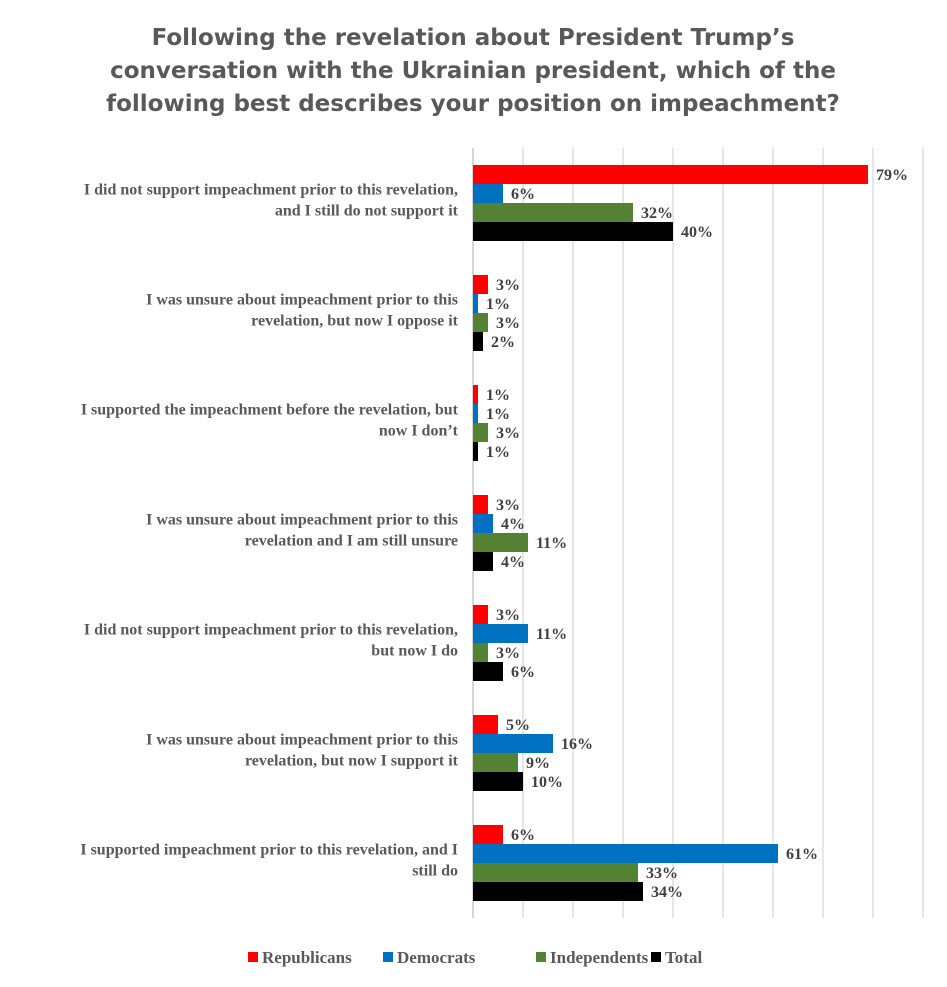 Image resolution: width=947 pixels, height=987 pixels. I want to click on legend-label: Democrats, so click(436, 957).